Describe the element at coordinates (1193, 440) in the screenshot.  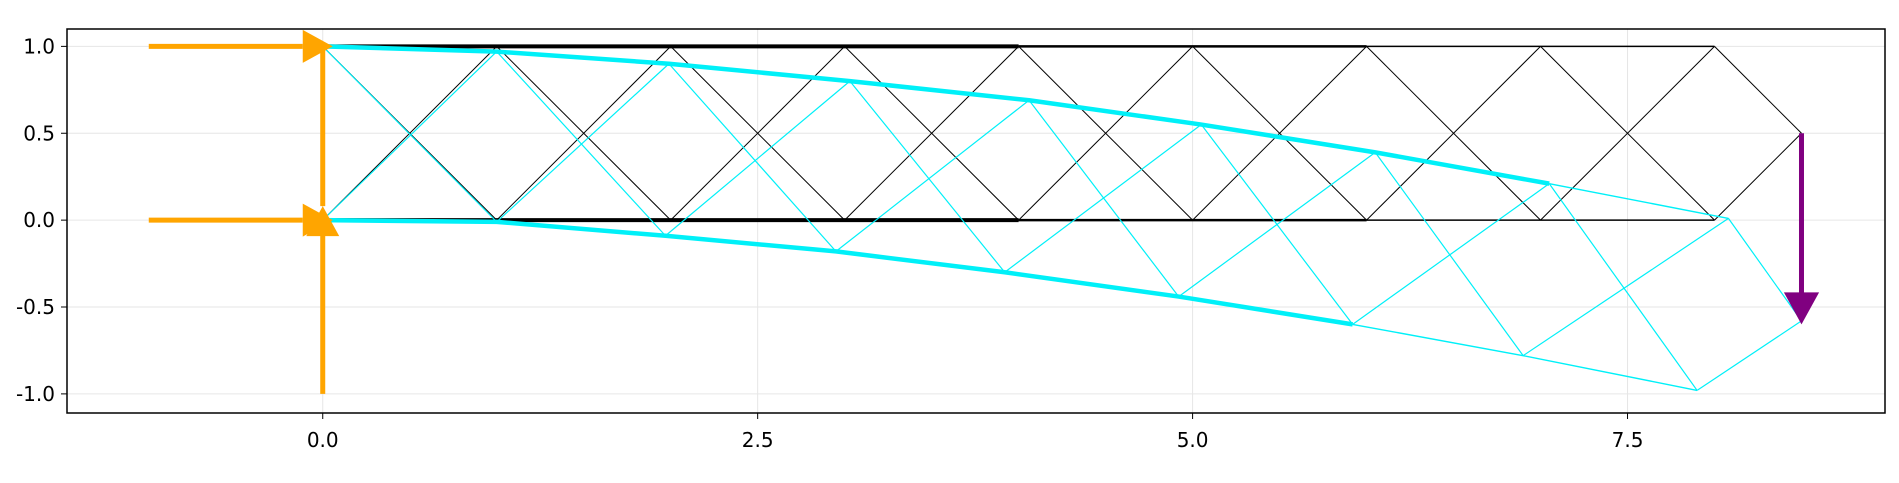
I see `x-tick-label: 5.0` at that location.